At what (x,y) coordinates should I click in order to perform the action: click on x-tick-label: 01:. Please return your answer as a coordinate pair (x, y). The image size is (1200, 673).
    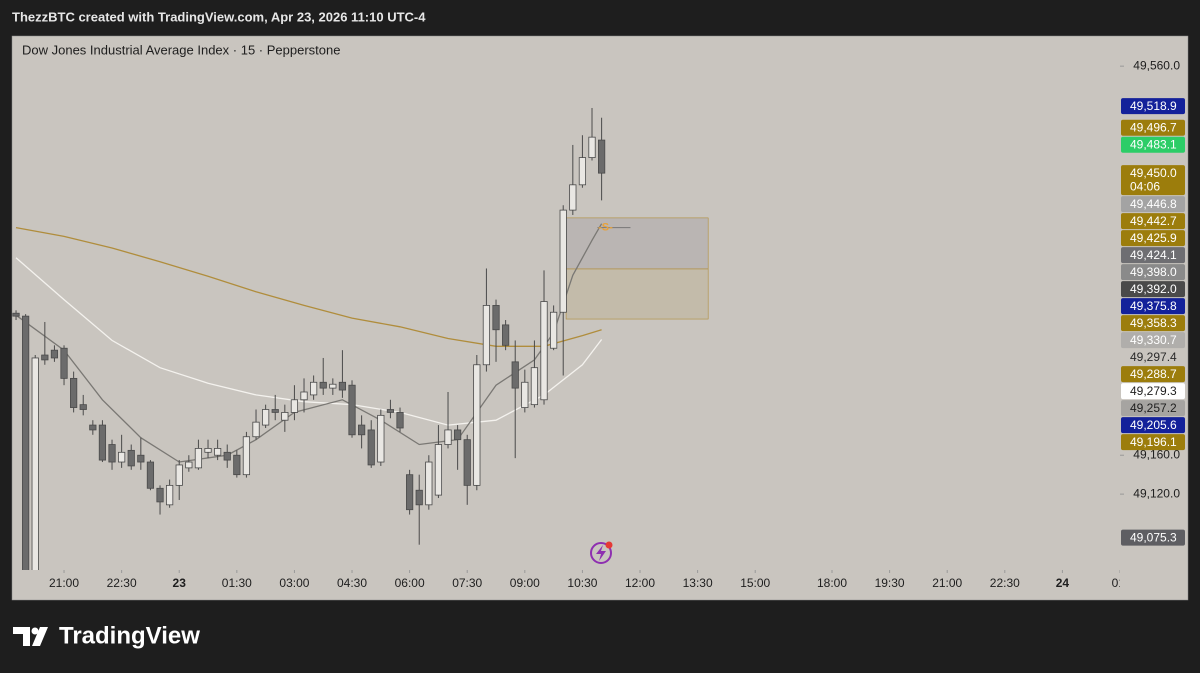
    Looking at the image, I should click on (1120, 583).